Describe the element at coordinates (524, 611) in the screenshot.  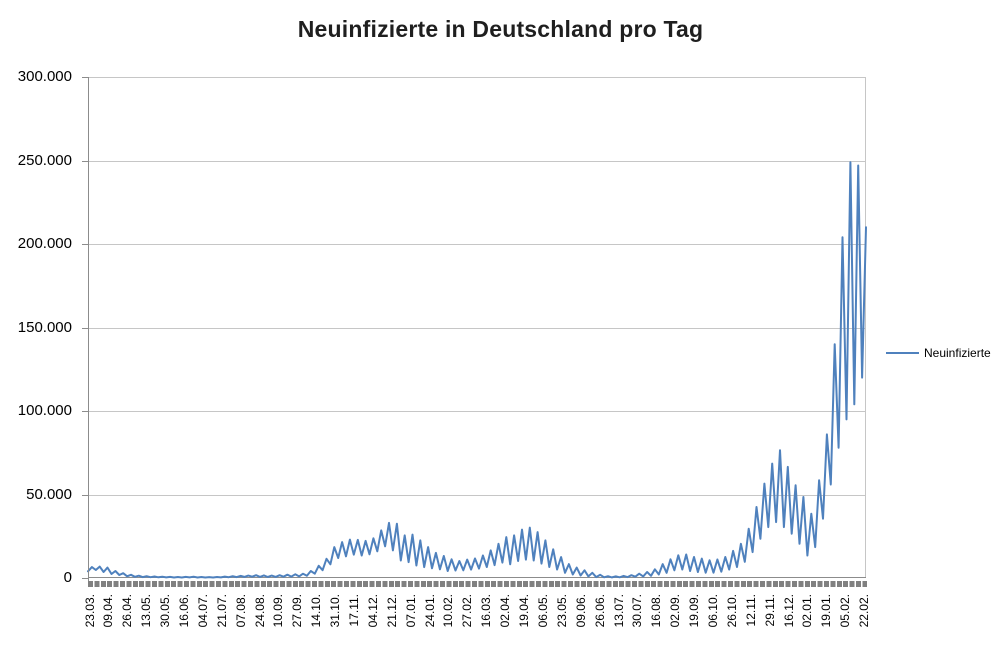
I see `x-tick-label: 19.04.` at that location.